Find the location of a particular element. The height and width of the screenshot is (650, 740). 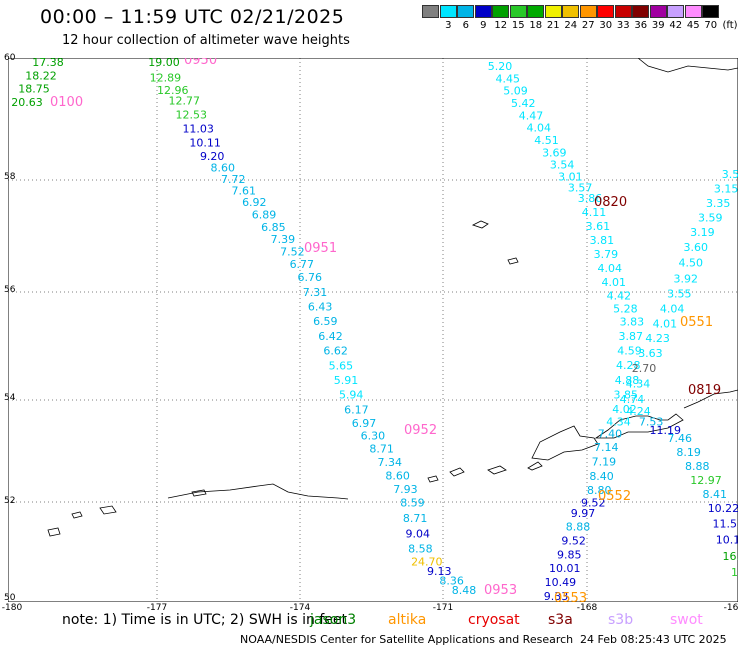

wave-height-label: 3.85 is located at coordinates (625, 394).